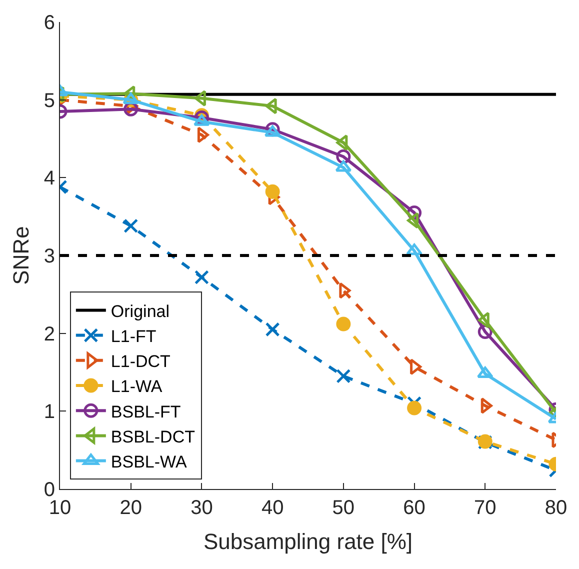 This screenshot has width=579, height=569. What do you see at coordinates (272, 508) in the screenshot?
I see `x-tick-label: 40` at bounding box center [272, 508].